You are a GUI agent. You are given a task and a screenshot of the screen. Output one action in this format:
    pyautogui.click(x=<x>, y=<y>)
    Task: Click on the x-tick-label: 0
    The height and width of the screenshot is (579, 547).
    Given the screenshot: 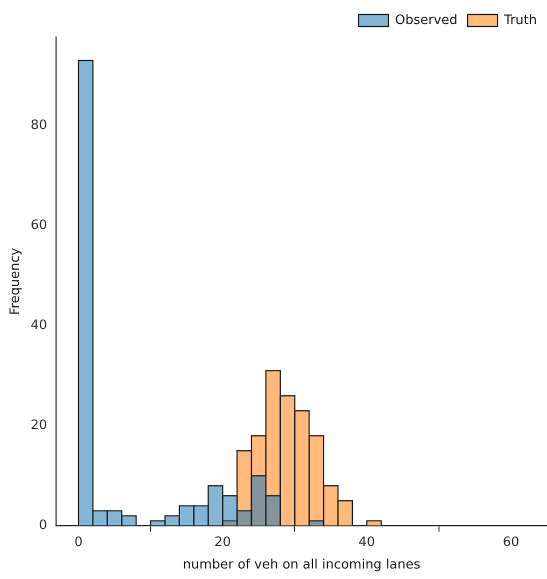 What is the action you would take?
    pyautogui.click(x=78, y=542)
    